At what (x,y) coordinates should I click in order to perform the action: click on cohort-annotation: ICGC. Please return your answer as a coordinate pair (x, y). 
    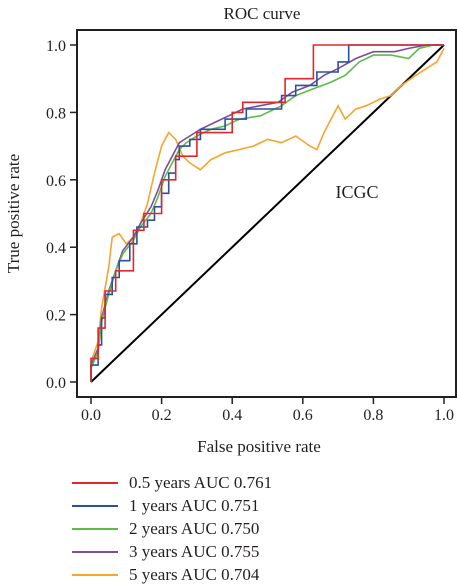
    Looking at the image, I should click on (356, 192).